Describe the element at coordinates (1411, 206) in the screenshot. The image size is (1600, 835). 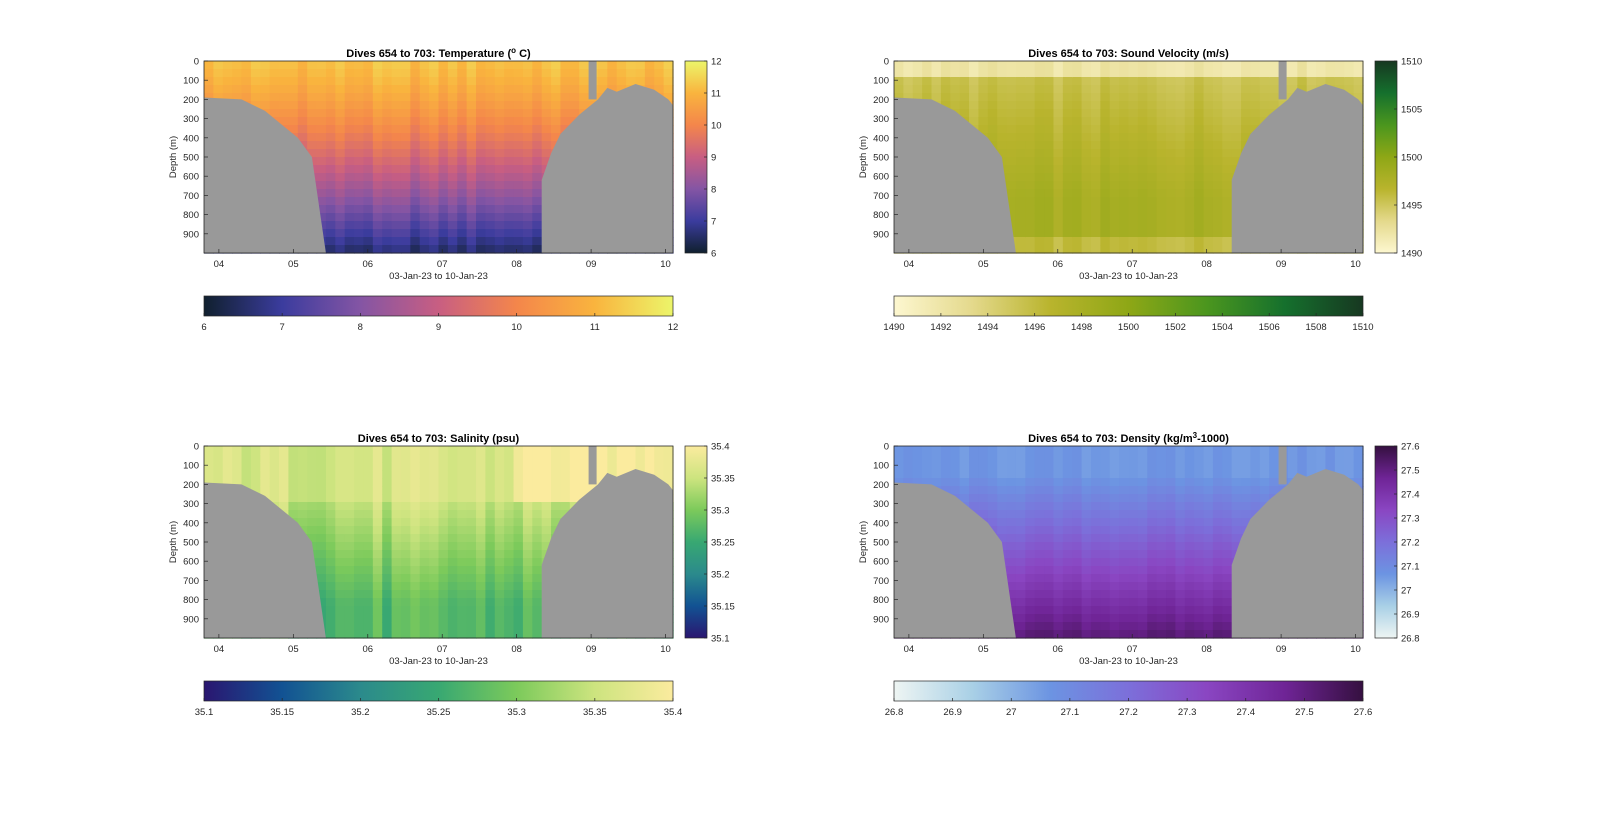
I see `colorbar-tick-label: 1495` at that location.